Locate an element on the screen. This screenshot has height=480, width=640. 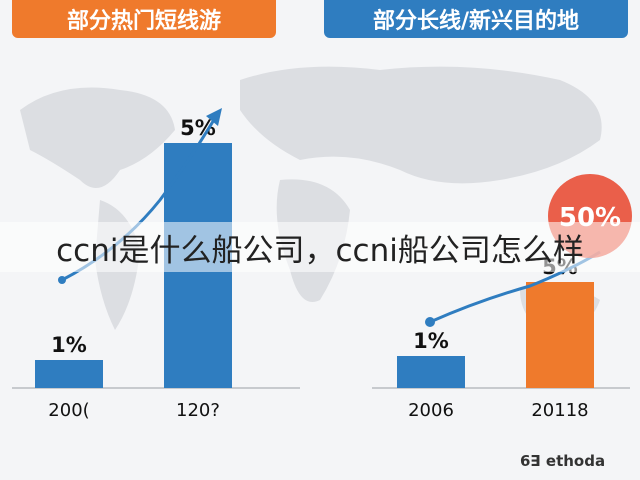
watermark-logo: 6∃ ethoda is located at coordinates (563, 461).